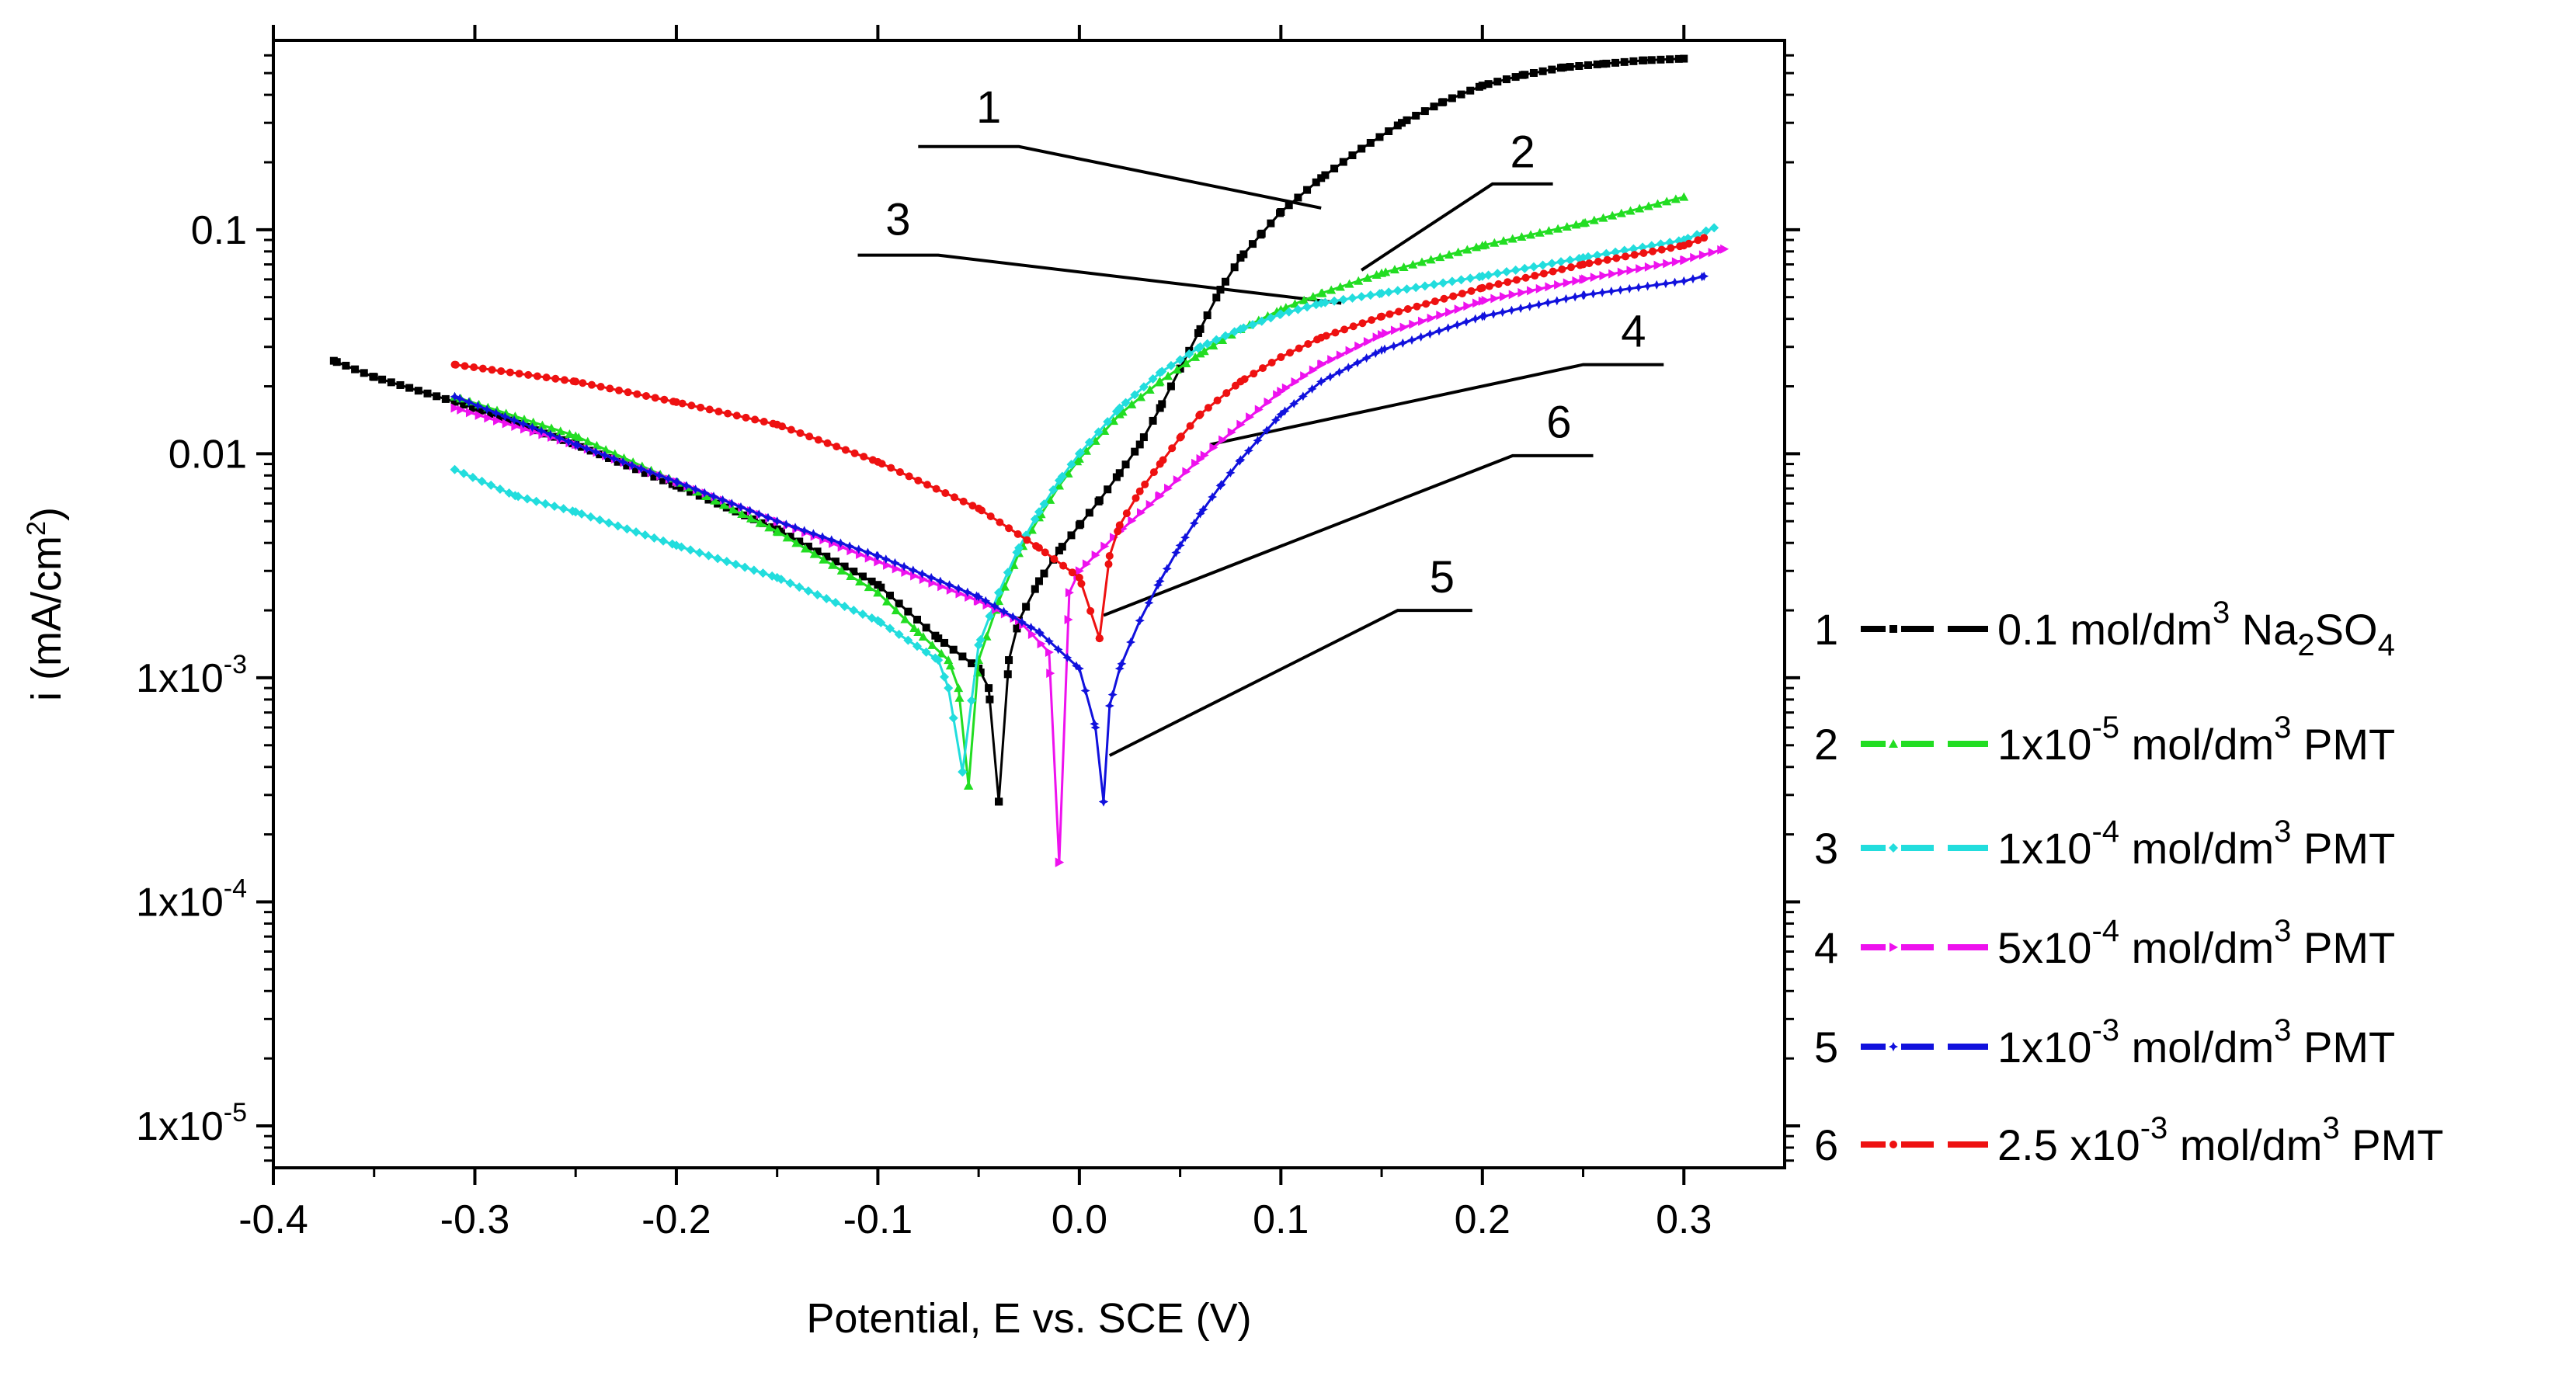  I want to click on legend-label: 5x10-4 mol/dm3 PMT, so click(2196, 943).